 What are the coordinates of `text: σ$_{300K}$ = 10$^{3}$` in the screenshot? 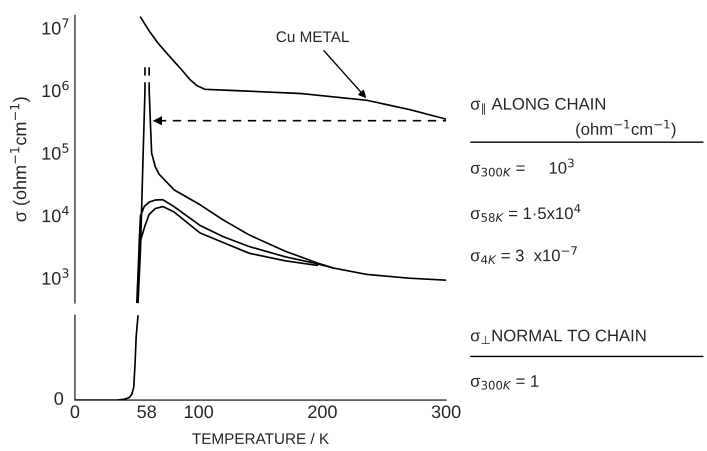 It's located at (522, 167).